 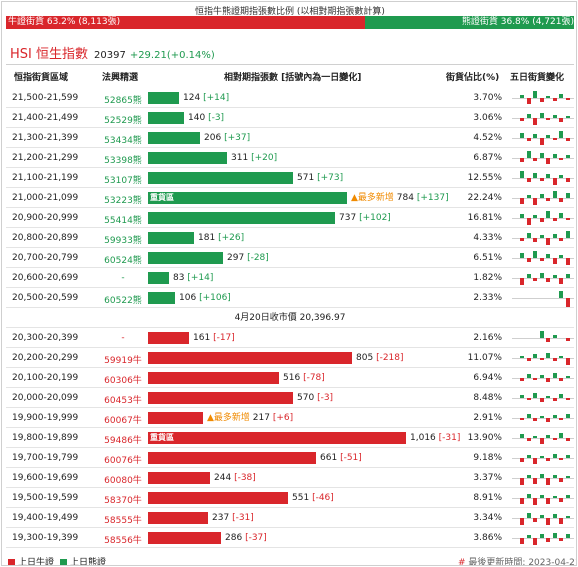 I want to click on product-code: 55414熊, so click(x=123, y=221).